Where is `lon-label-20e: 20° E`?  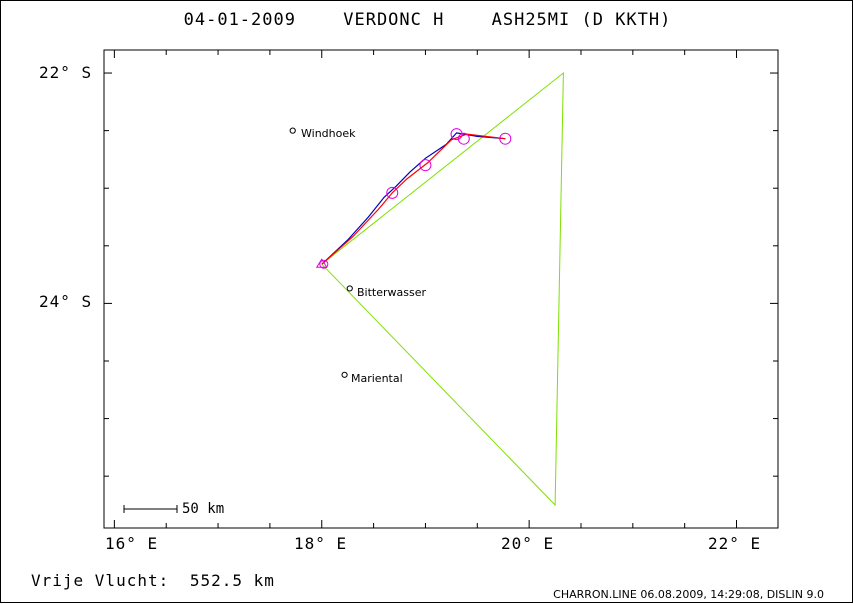
lon-label-20e: 20° E is located at coordinates (528, 543).